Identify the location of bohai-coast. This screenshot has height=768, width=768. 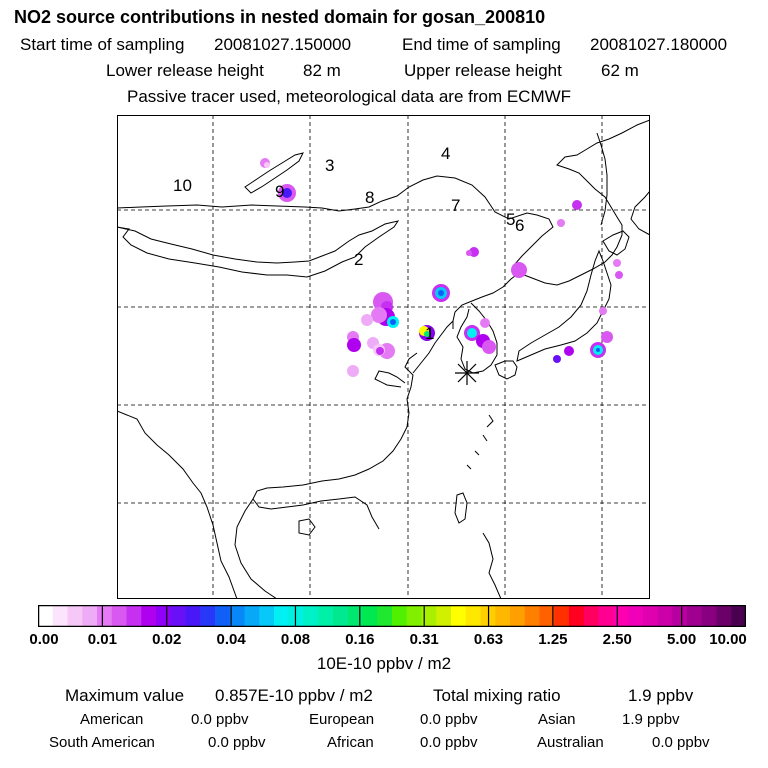
(433, 347).